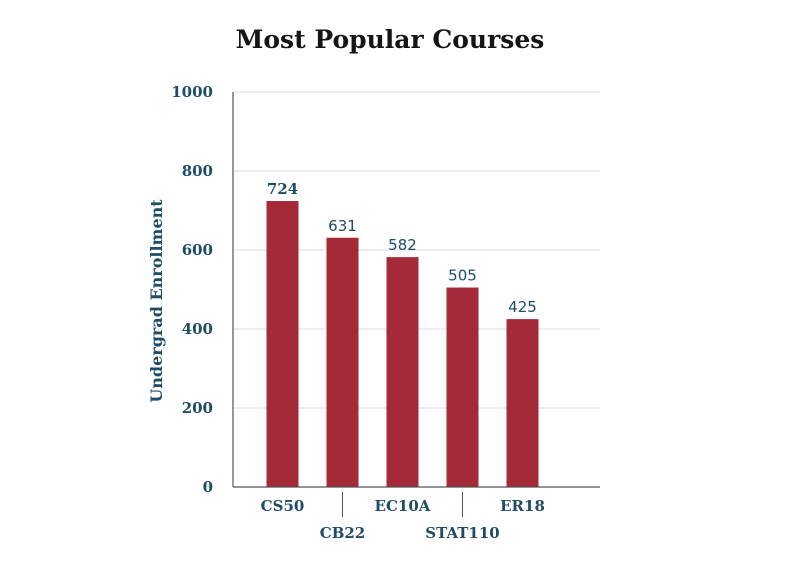 This screenshot has width=799, height=577. Describe the element at coordinates (462, 533) in the screenshot. I see `x-tick-label-stat110: STAT110` at that location.